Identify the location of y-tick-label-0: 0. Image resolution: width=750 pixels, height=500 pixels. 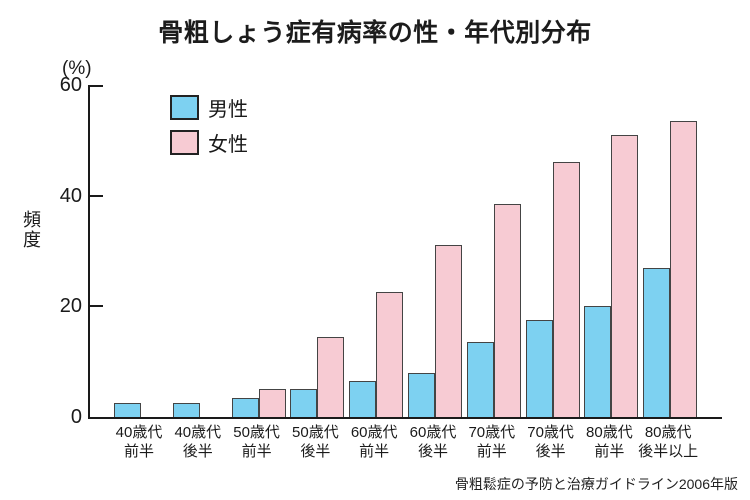
(76, 417).